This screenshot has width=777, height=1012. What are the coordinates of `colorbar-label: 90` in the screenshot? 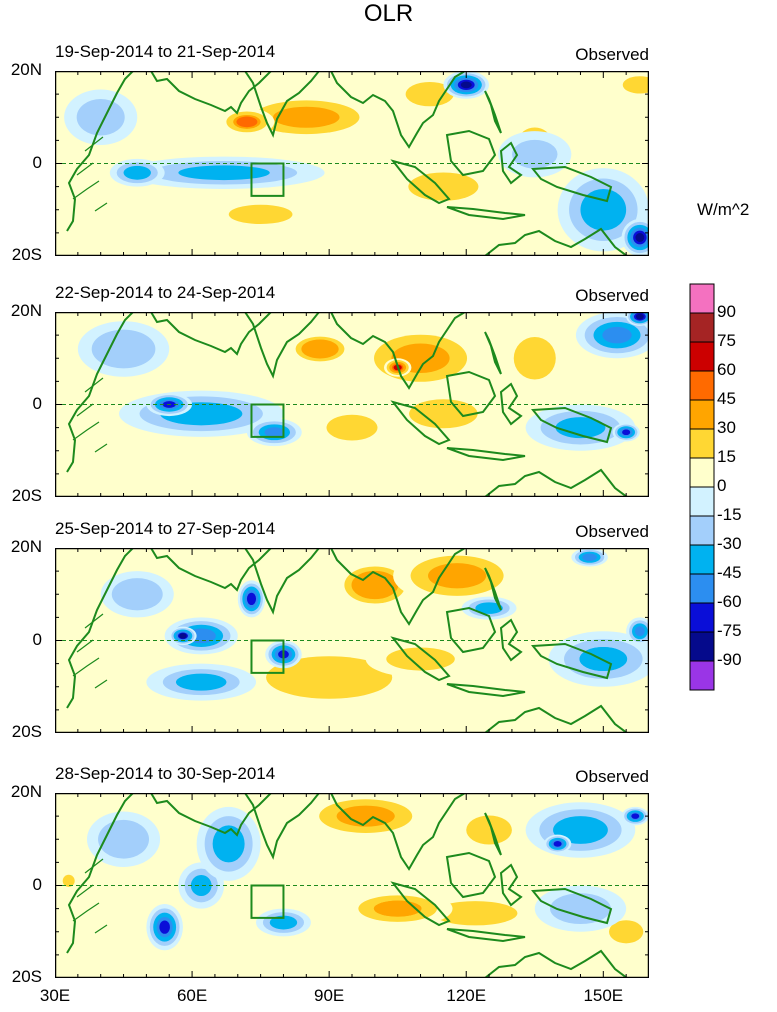 It's located at (726, 311).